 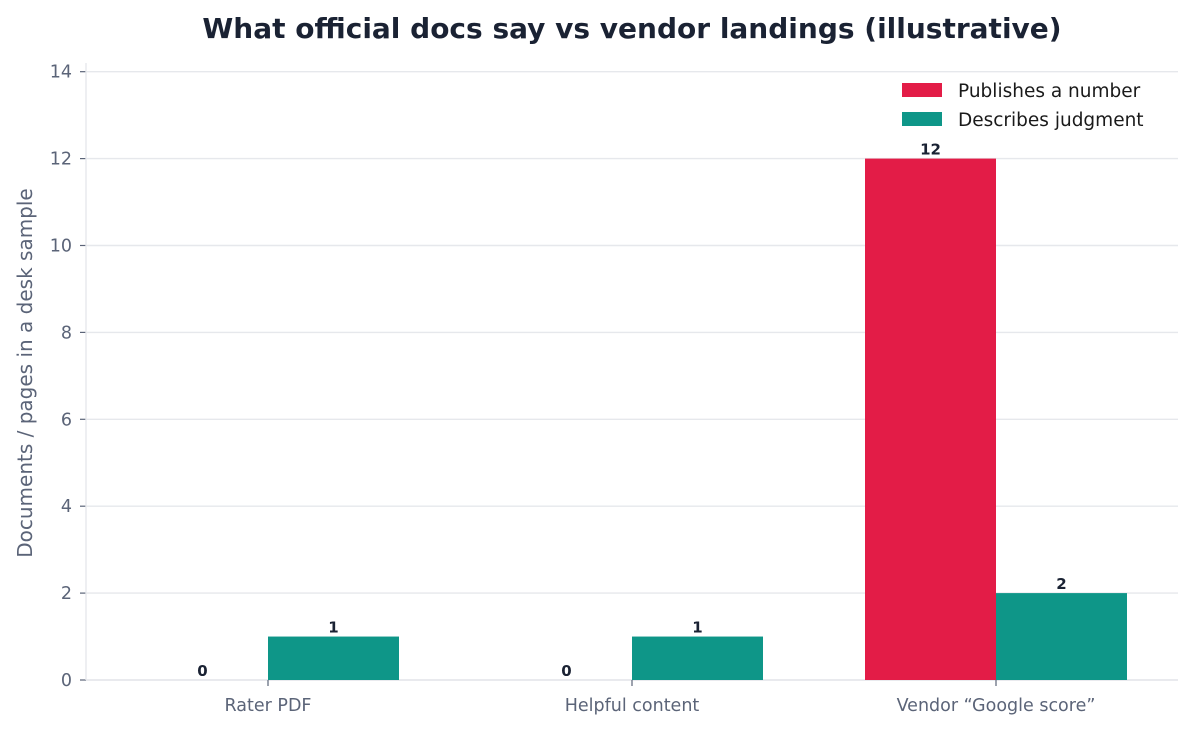 What do you see at coordinates (996, 706) in the screenshot?
I see `x-tick-label: Vendor “Google score”` at bounding box center [996, 706].